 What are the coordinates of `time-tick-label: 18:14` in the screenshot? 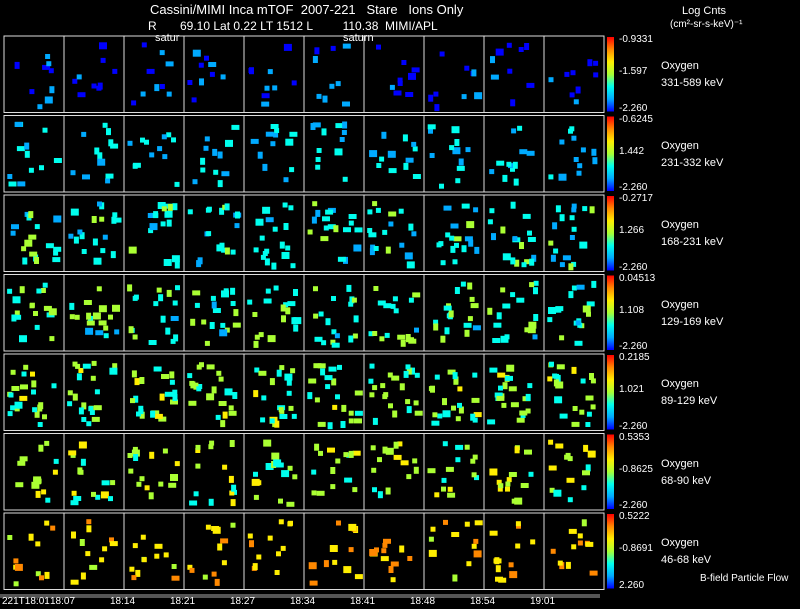 It's located at (123, 601).